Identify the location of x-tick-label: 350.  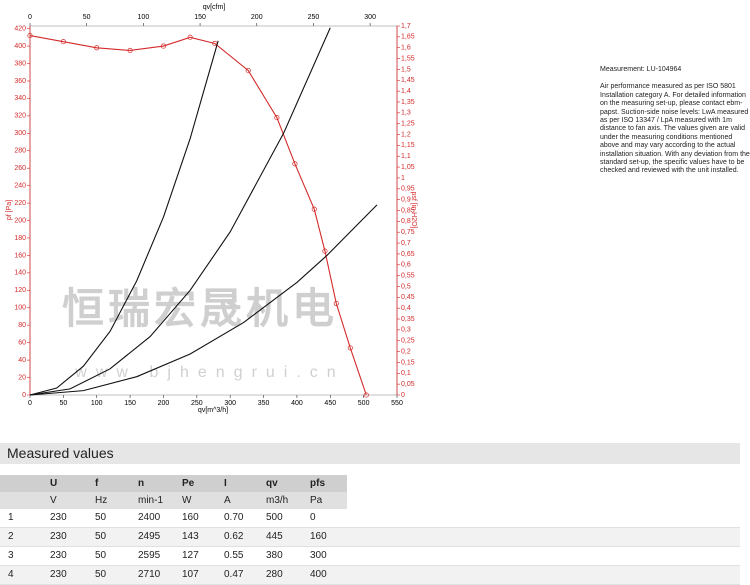
(264, 403).